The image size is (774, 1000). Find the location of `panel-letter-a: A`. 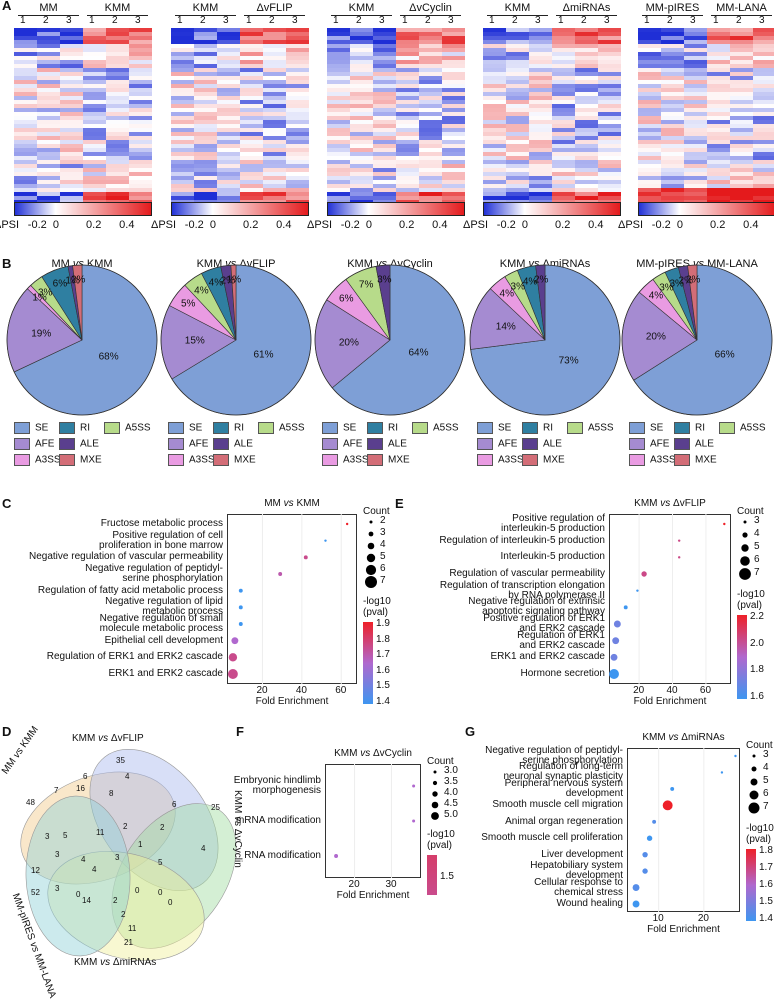

panel-letter-a: A is located at coordinates (6, 6).